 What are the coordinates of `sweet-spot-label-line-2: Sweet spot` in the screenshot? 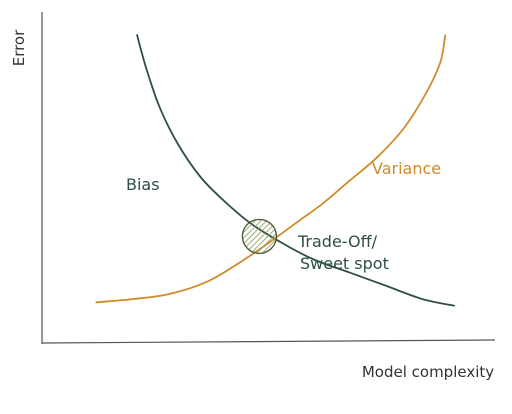 It's located at (344, 263).